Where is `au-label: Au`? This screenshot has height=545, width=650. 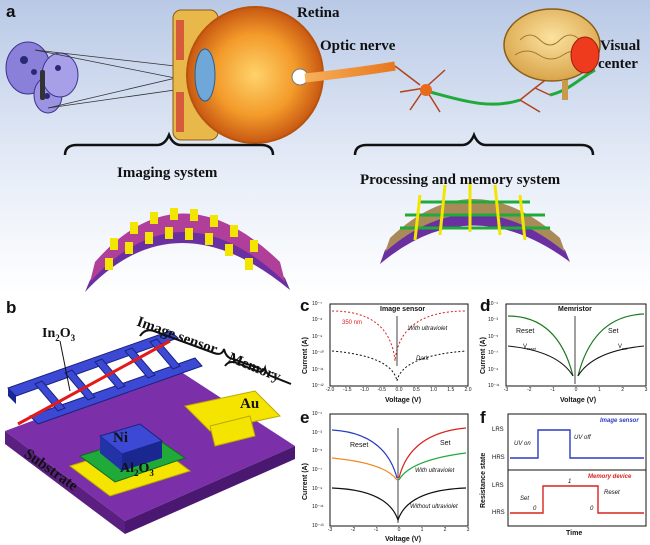 au-label: Au is located at coordinates (250, 404).